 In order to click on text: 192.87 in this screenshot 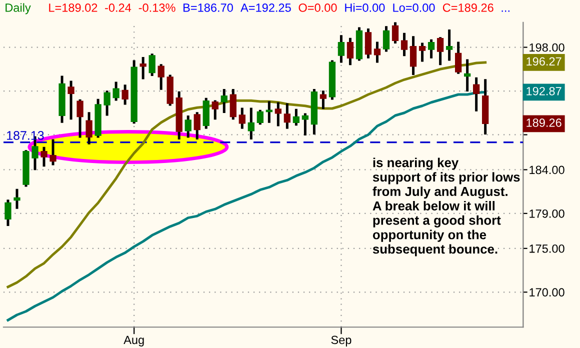, I will do `click(544, 91)`.